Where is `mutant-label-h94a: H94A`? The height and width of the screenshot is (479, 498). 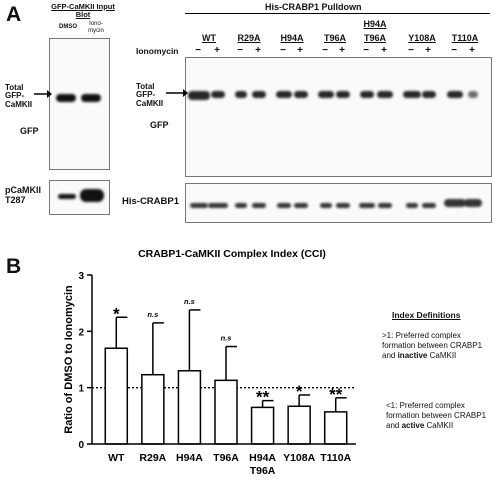 mutant-label-h94a: H94A is located at coordinates (292, 38).